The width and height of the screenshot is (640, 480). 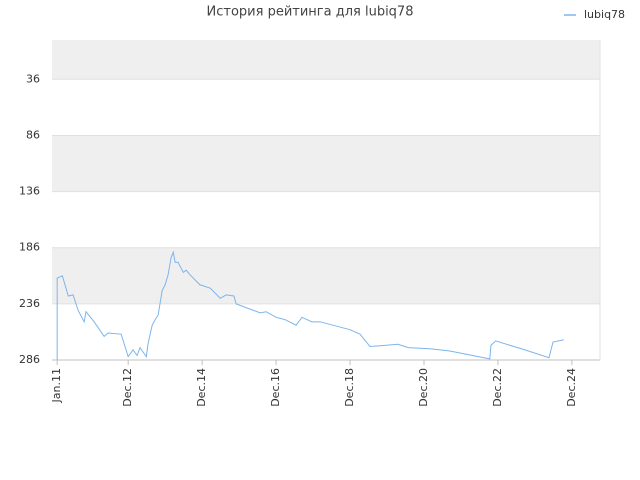 What do you see at coordinates (275, 387) in the screenshot?
I see `x-tick-label: Dec.16` at bounding box center [275, 387].